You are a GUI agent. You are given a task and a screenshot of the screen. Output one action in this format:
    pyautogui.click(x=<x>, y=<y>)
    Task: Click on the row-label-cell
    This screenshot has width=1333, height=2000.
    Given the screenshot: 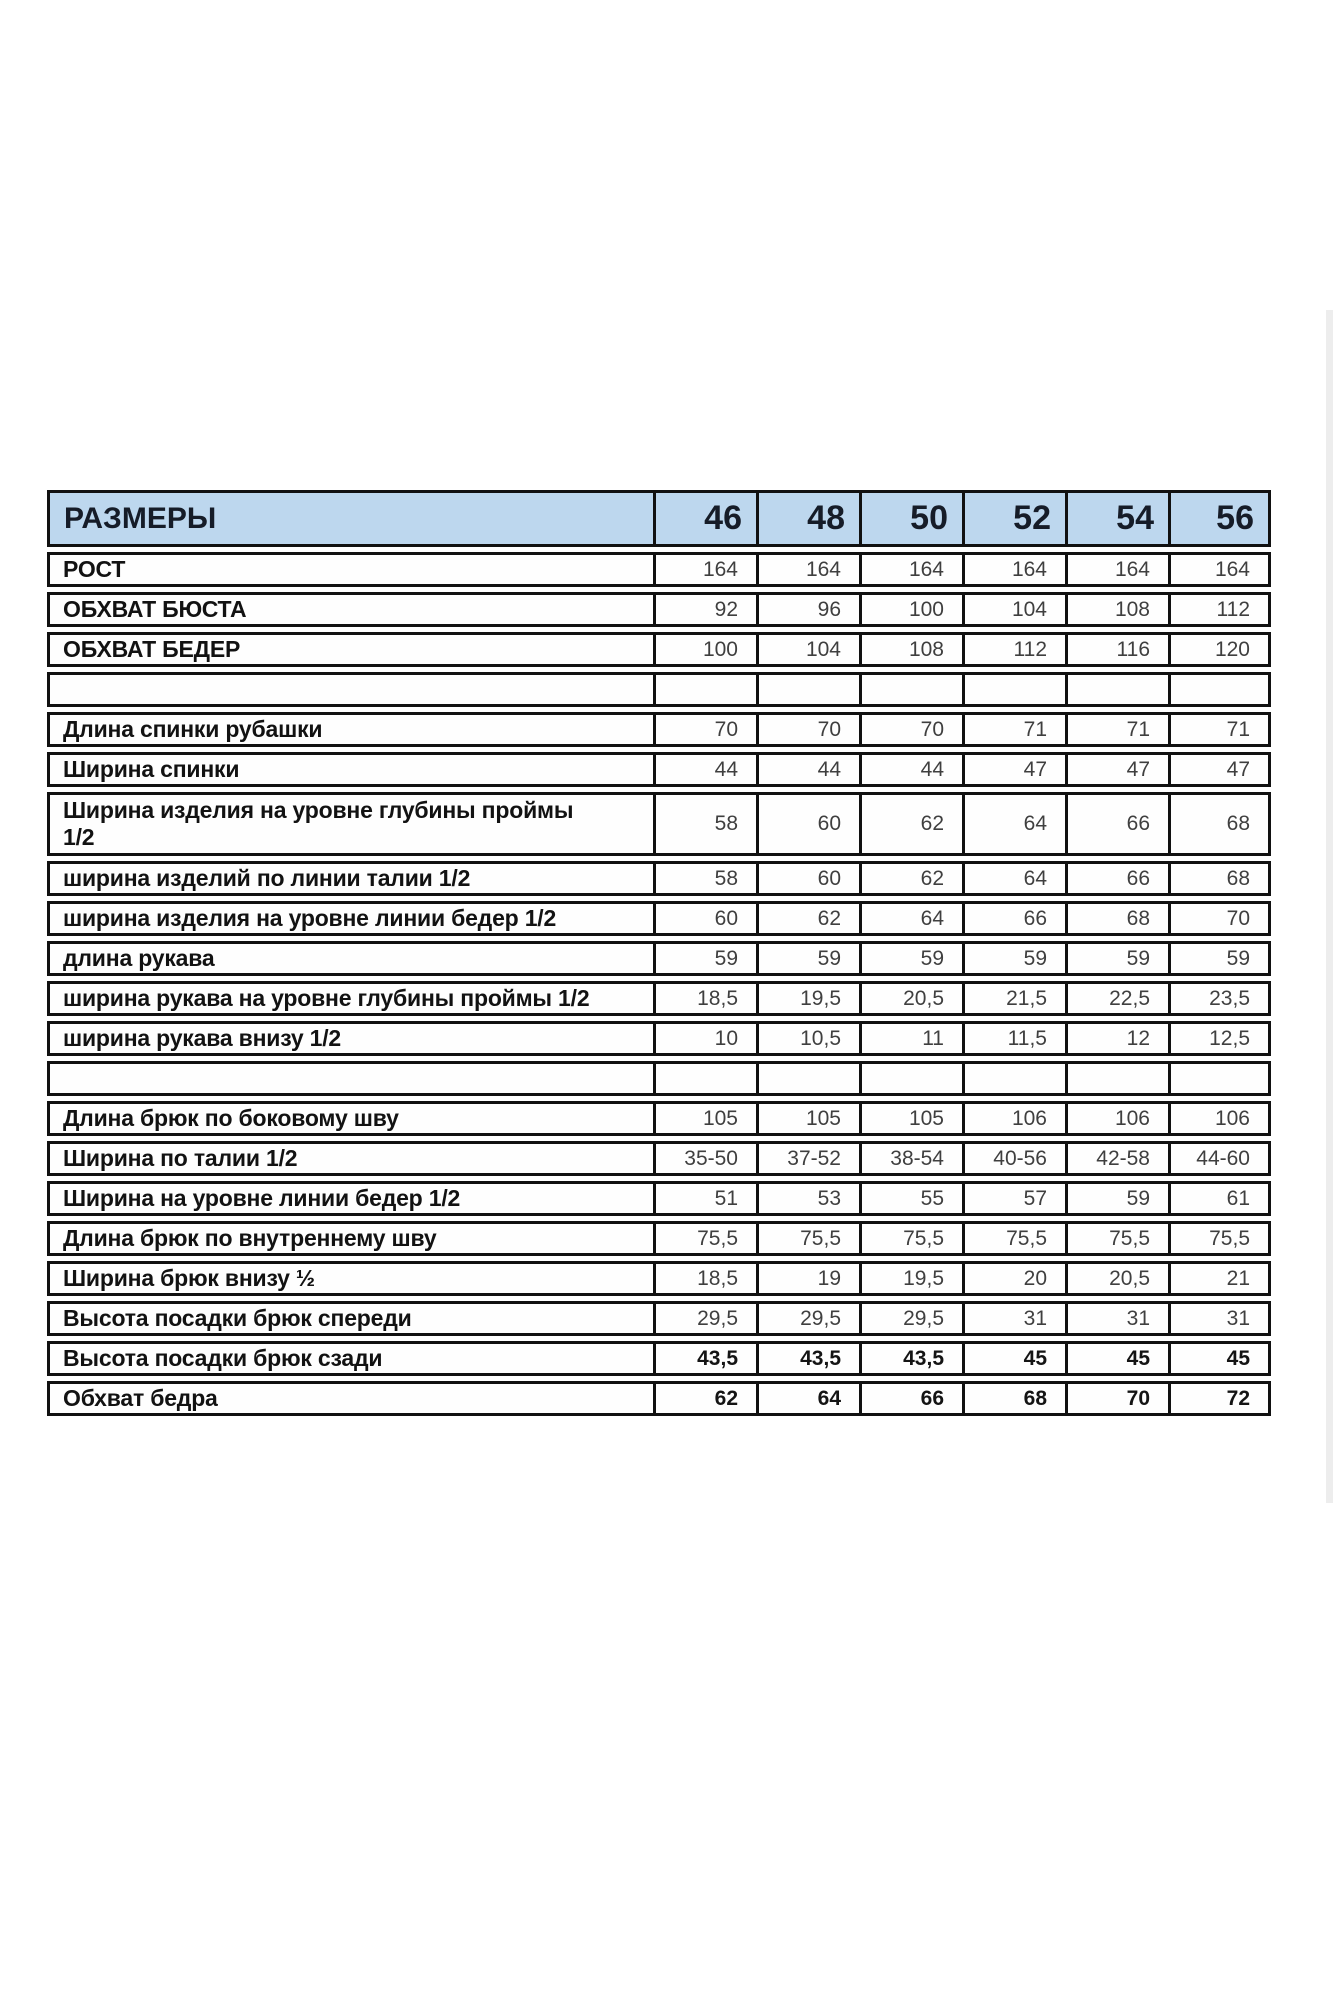 What is the action you would take?
    pyautogui.click(x=350, y=1078)
    